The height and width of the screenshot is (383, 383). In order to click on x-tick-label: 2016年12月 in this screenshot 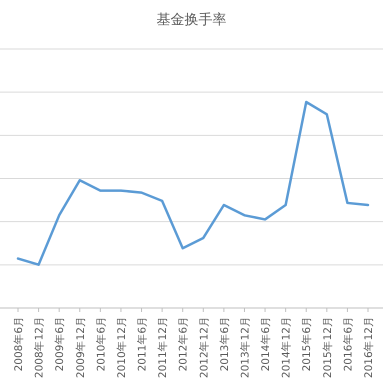, I will do `click(369, 347)`.